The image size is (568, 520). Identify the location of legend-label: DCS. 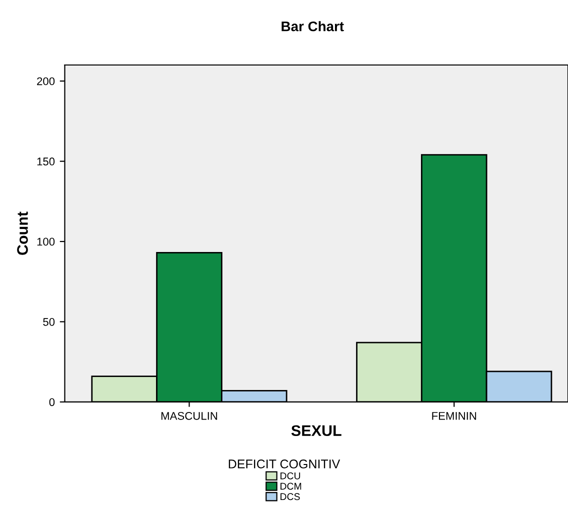
(290, 496).